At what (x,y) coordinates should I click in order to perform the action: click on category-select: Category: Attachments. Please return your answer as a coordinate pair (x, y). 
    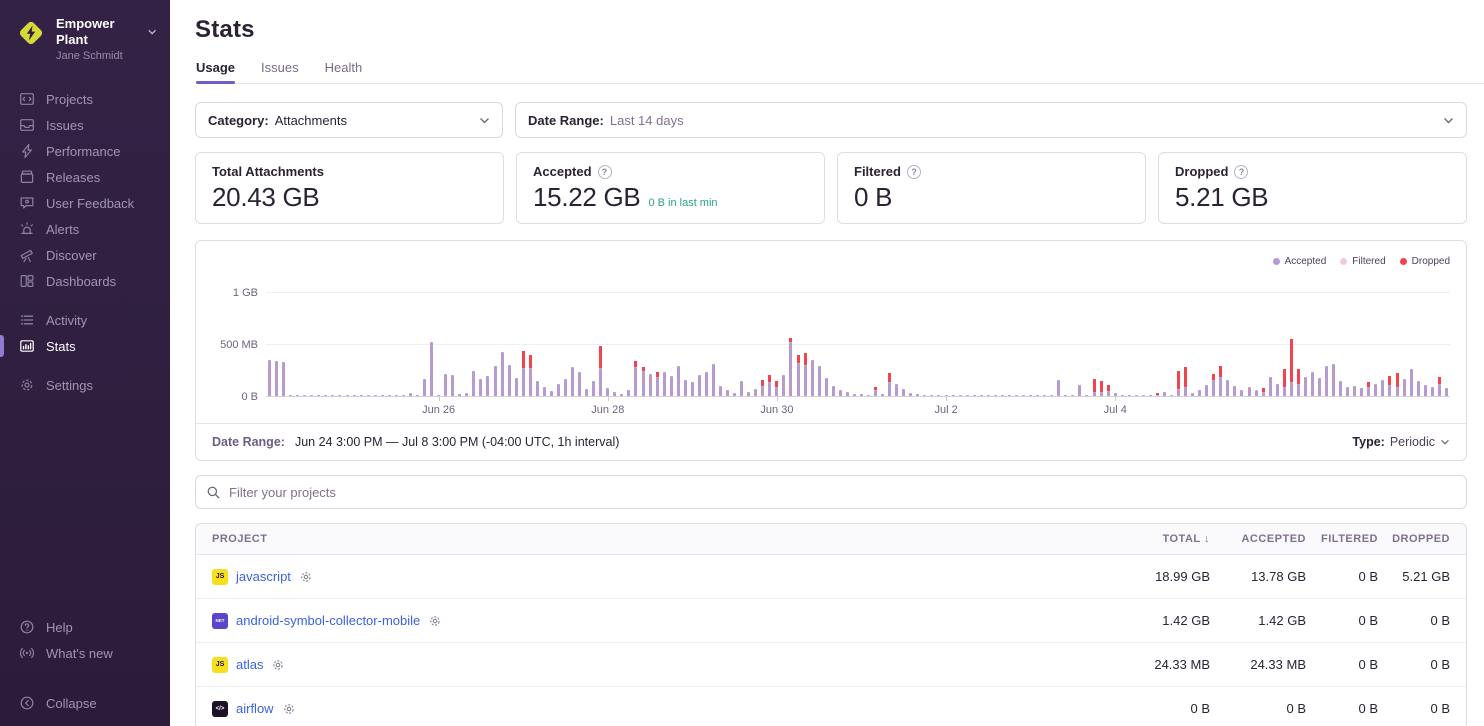
    Looking at the image, I should click on (349, 120).